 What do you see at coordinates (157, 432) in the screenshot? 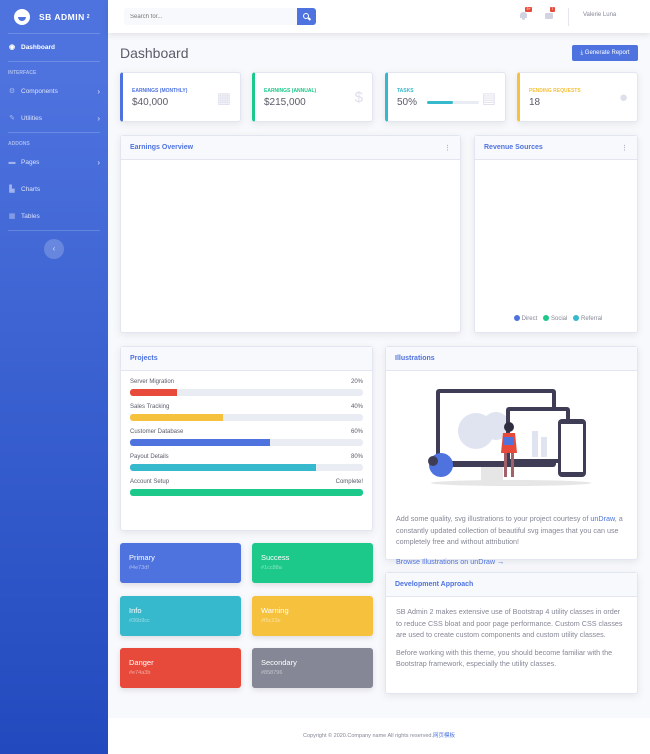
I see `project-name: Customer Database` at bounding box center [157, 432].